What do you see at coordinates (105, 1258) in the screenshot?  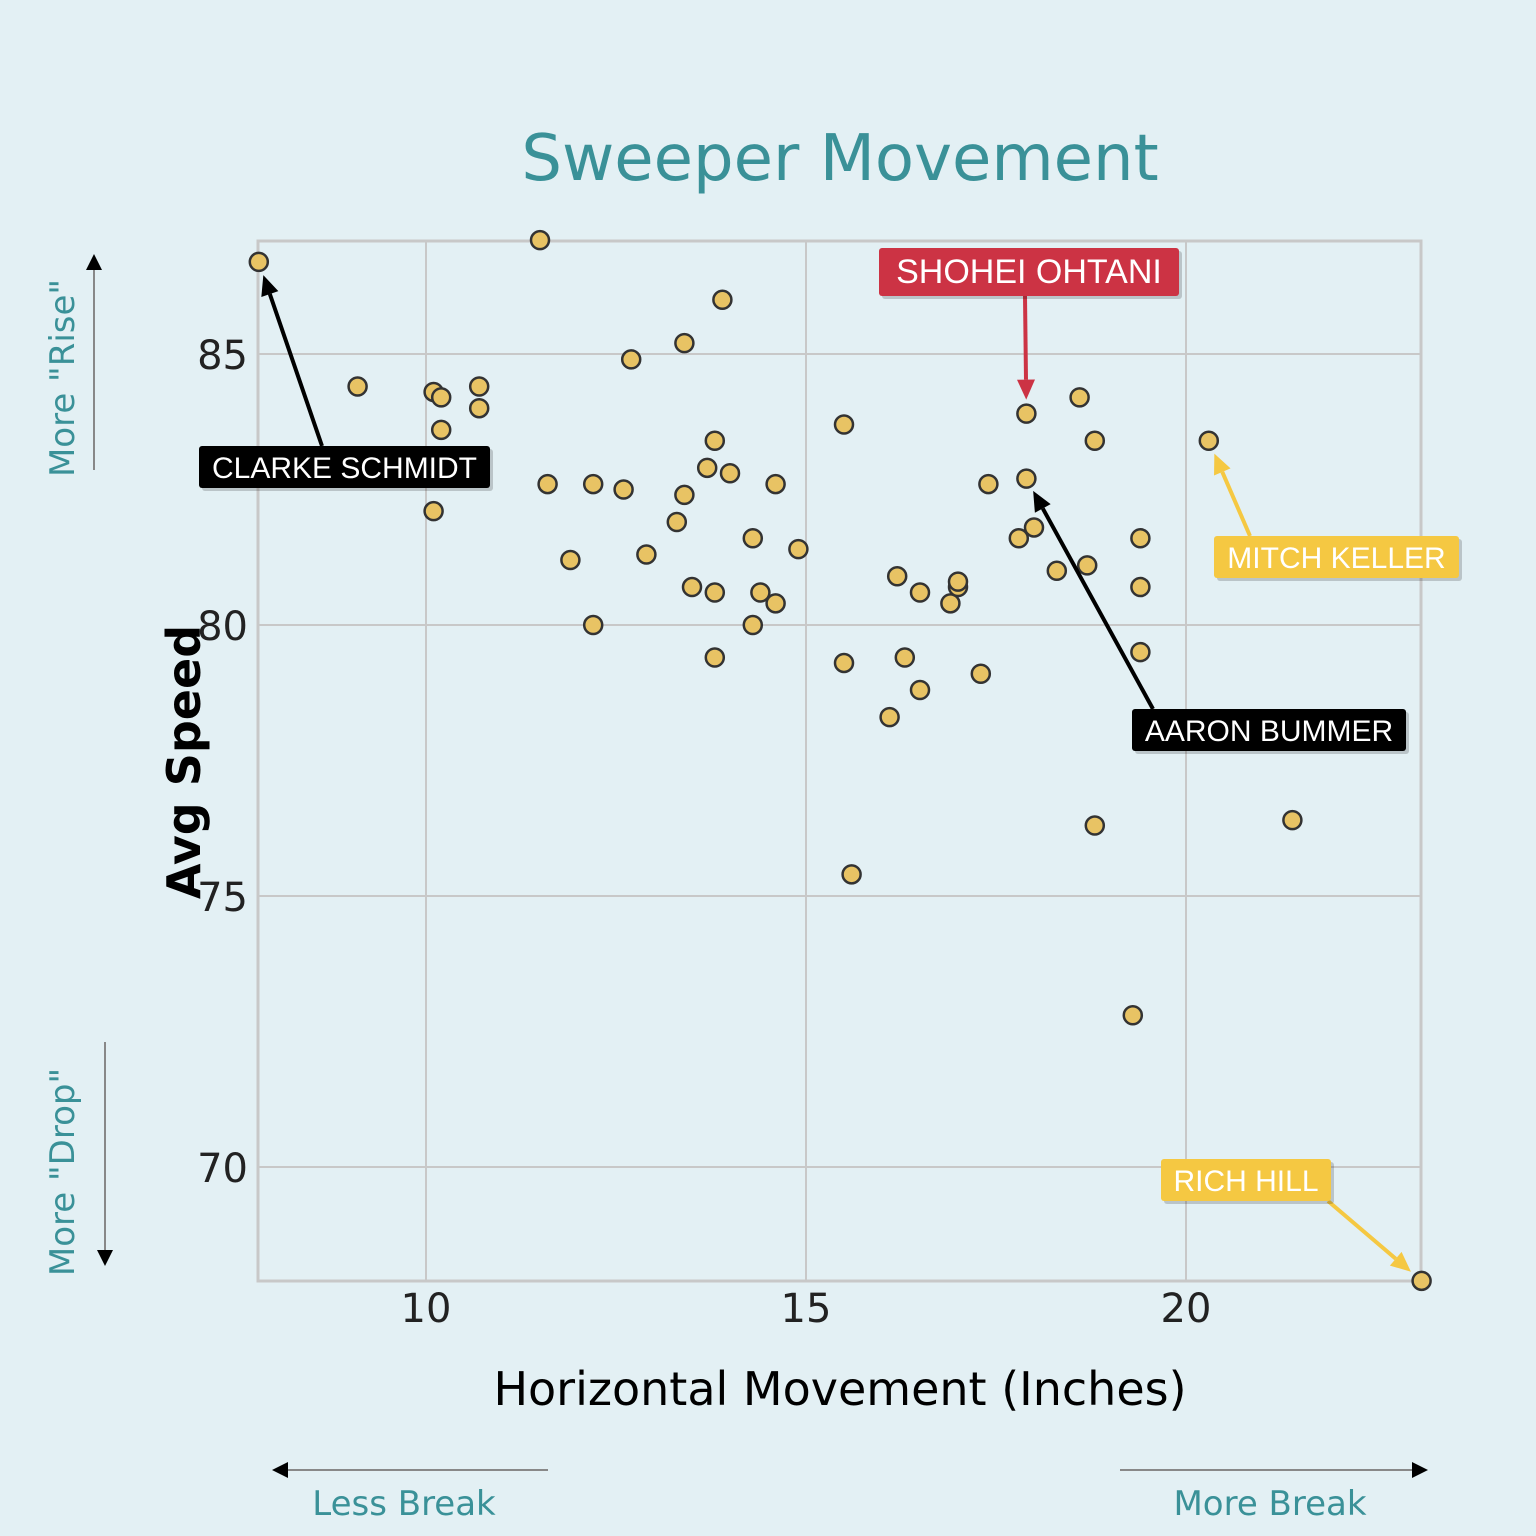 I see `drop-arrow-icon` at bounding box center [105, 1258].